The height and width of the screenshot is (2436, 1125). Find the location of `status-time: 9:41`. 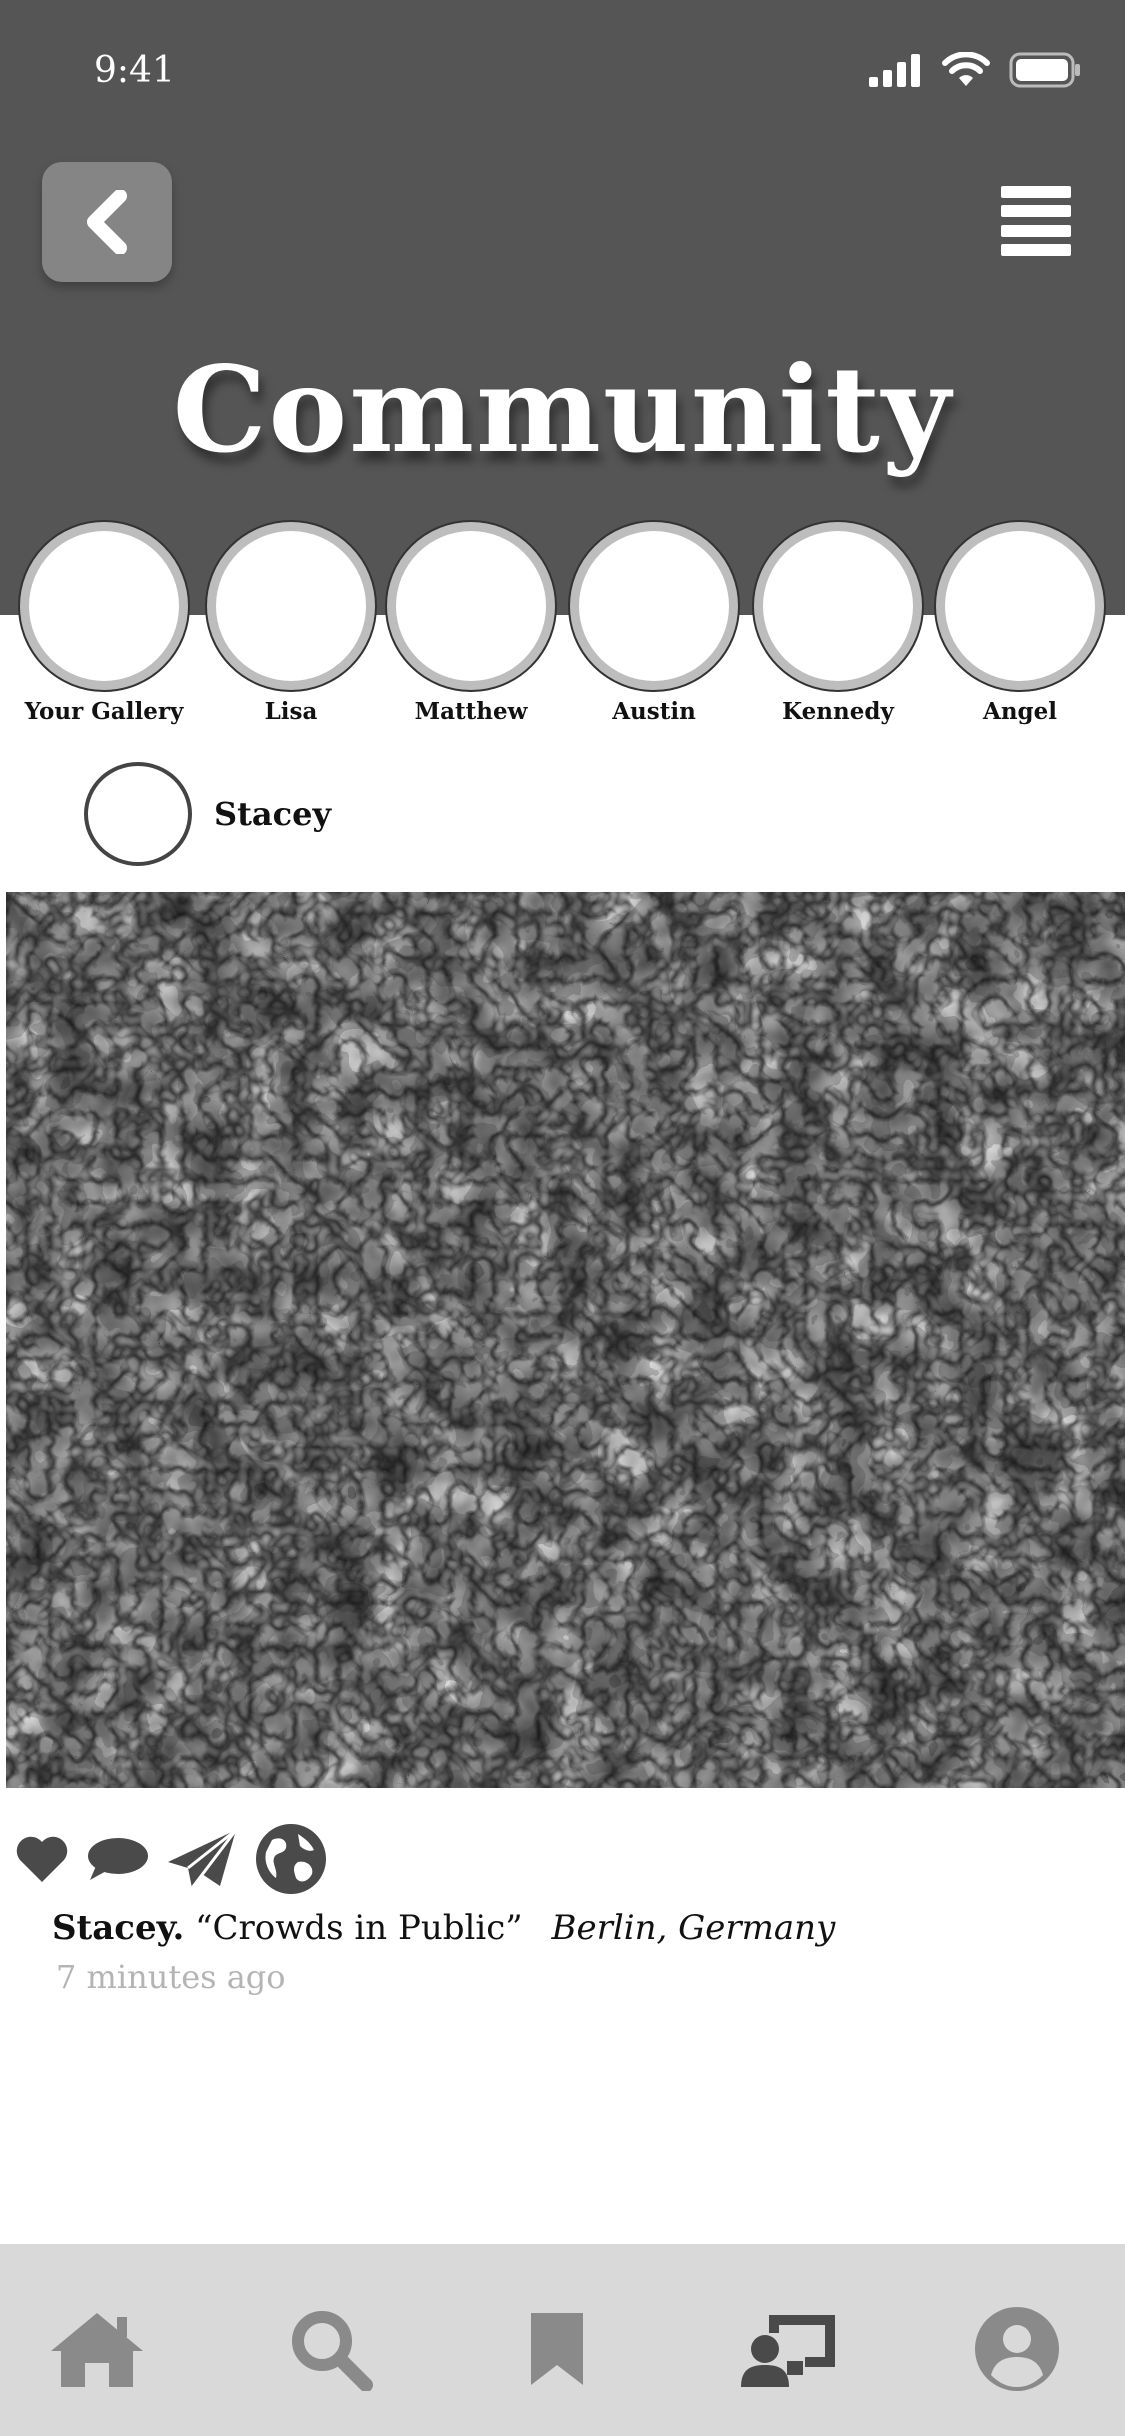

status-time: 9:41 is located at coordinates (134, 70).